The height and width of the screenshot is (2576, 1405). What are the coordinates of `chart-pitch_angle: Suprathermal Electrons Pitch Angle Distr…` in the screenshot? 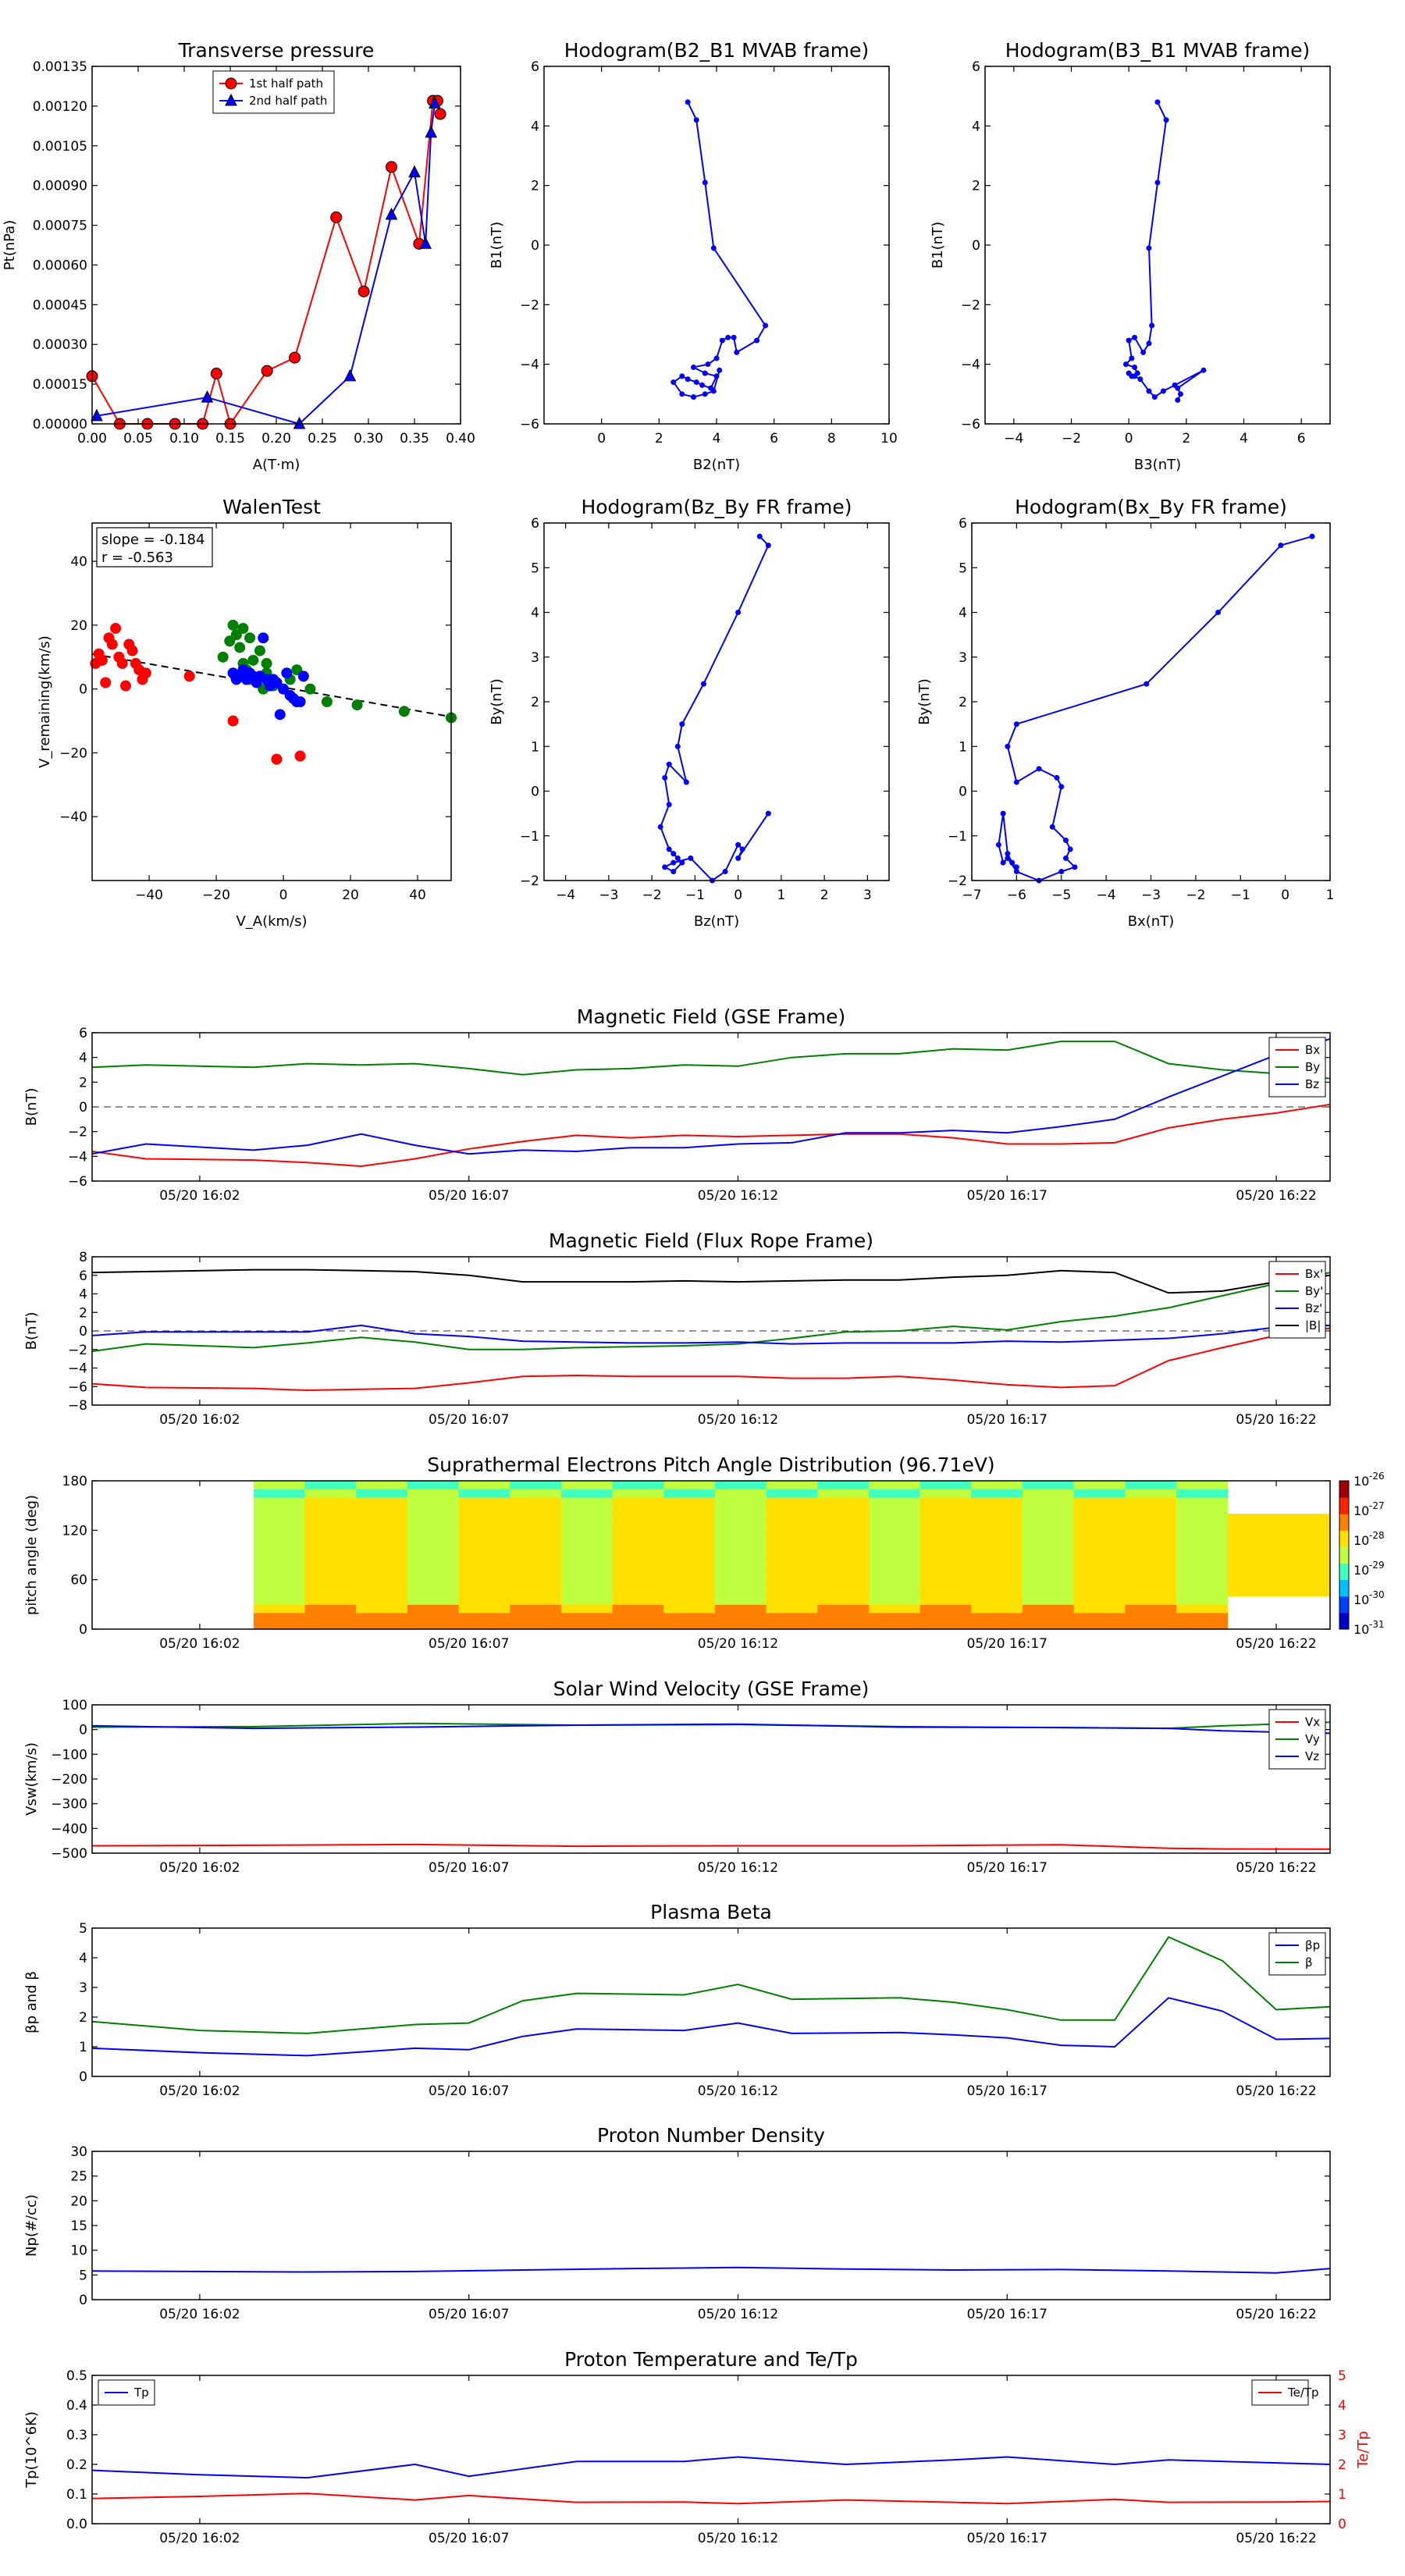 It's located at (704, 1552).